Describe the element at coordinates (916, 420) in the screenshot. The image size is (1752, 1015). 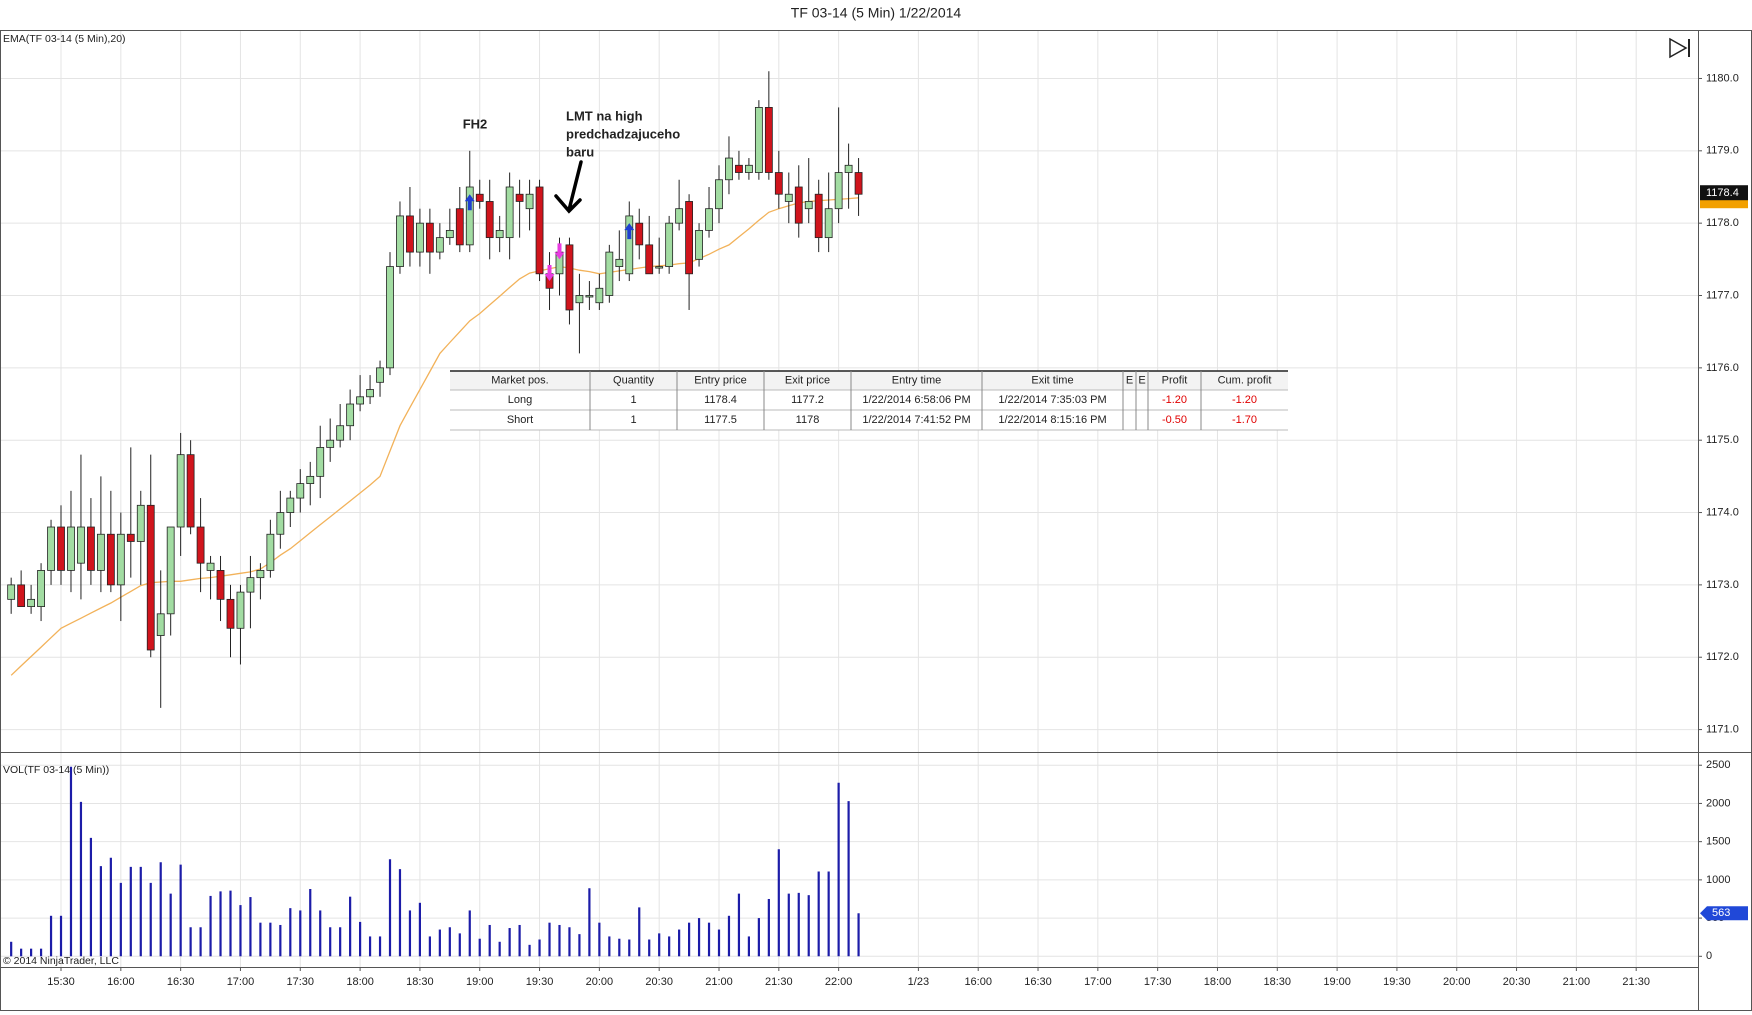
I see `table-cell: 1/22/2014 7:41:52 PM` at that location.